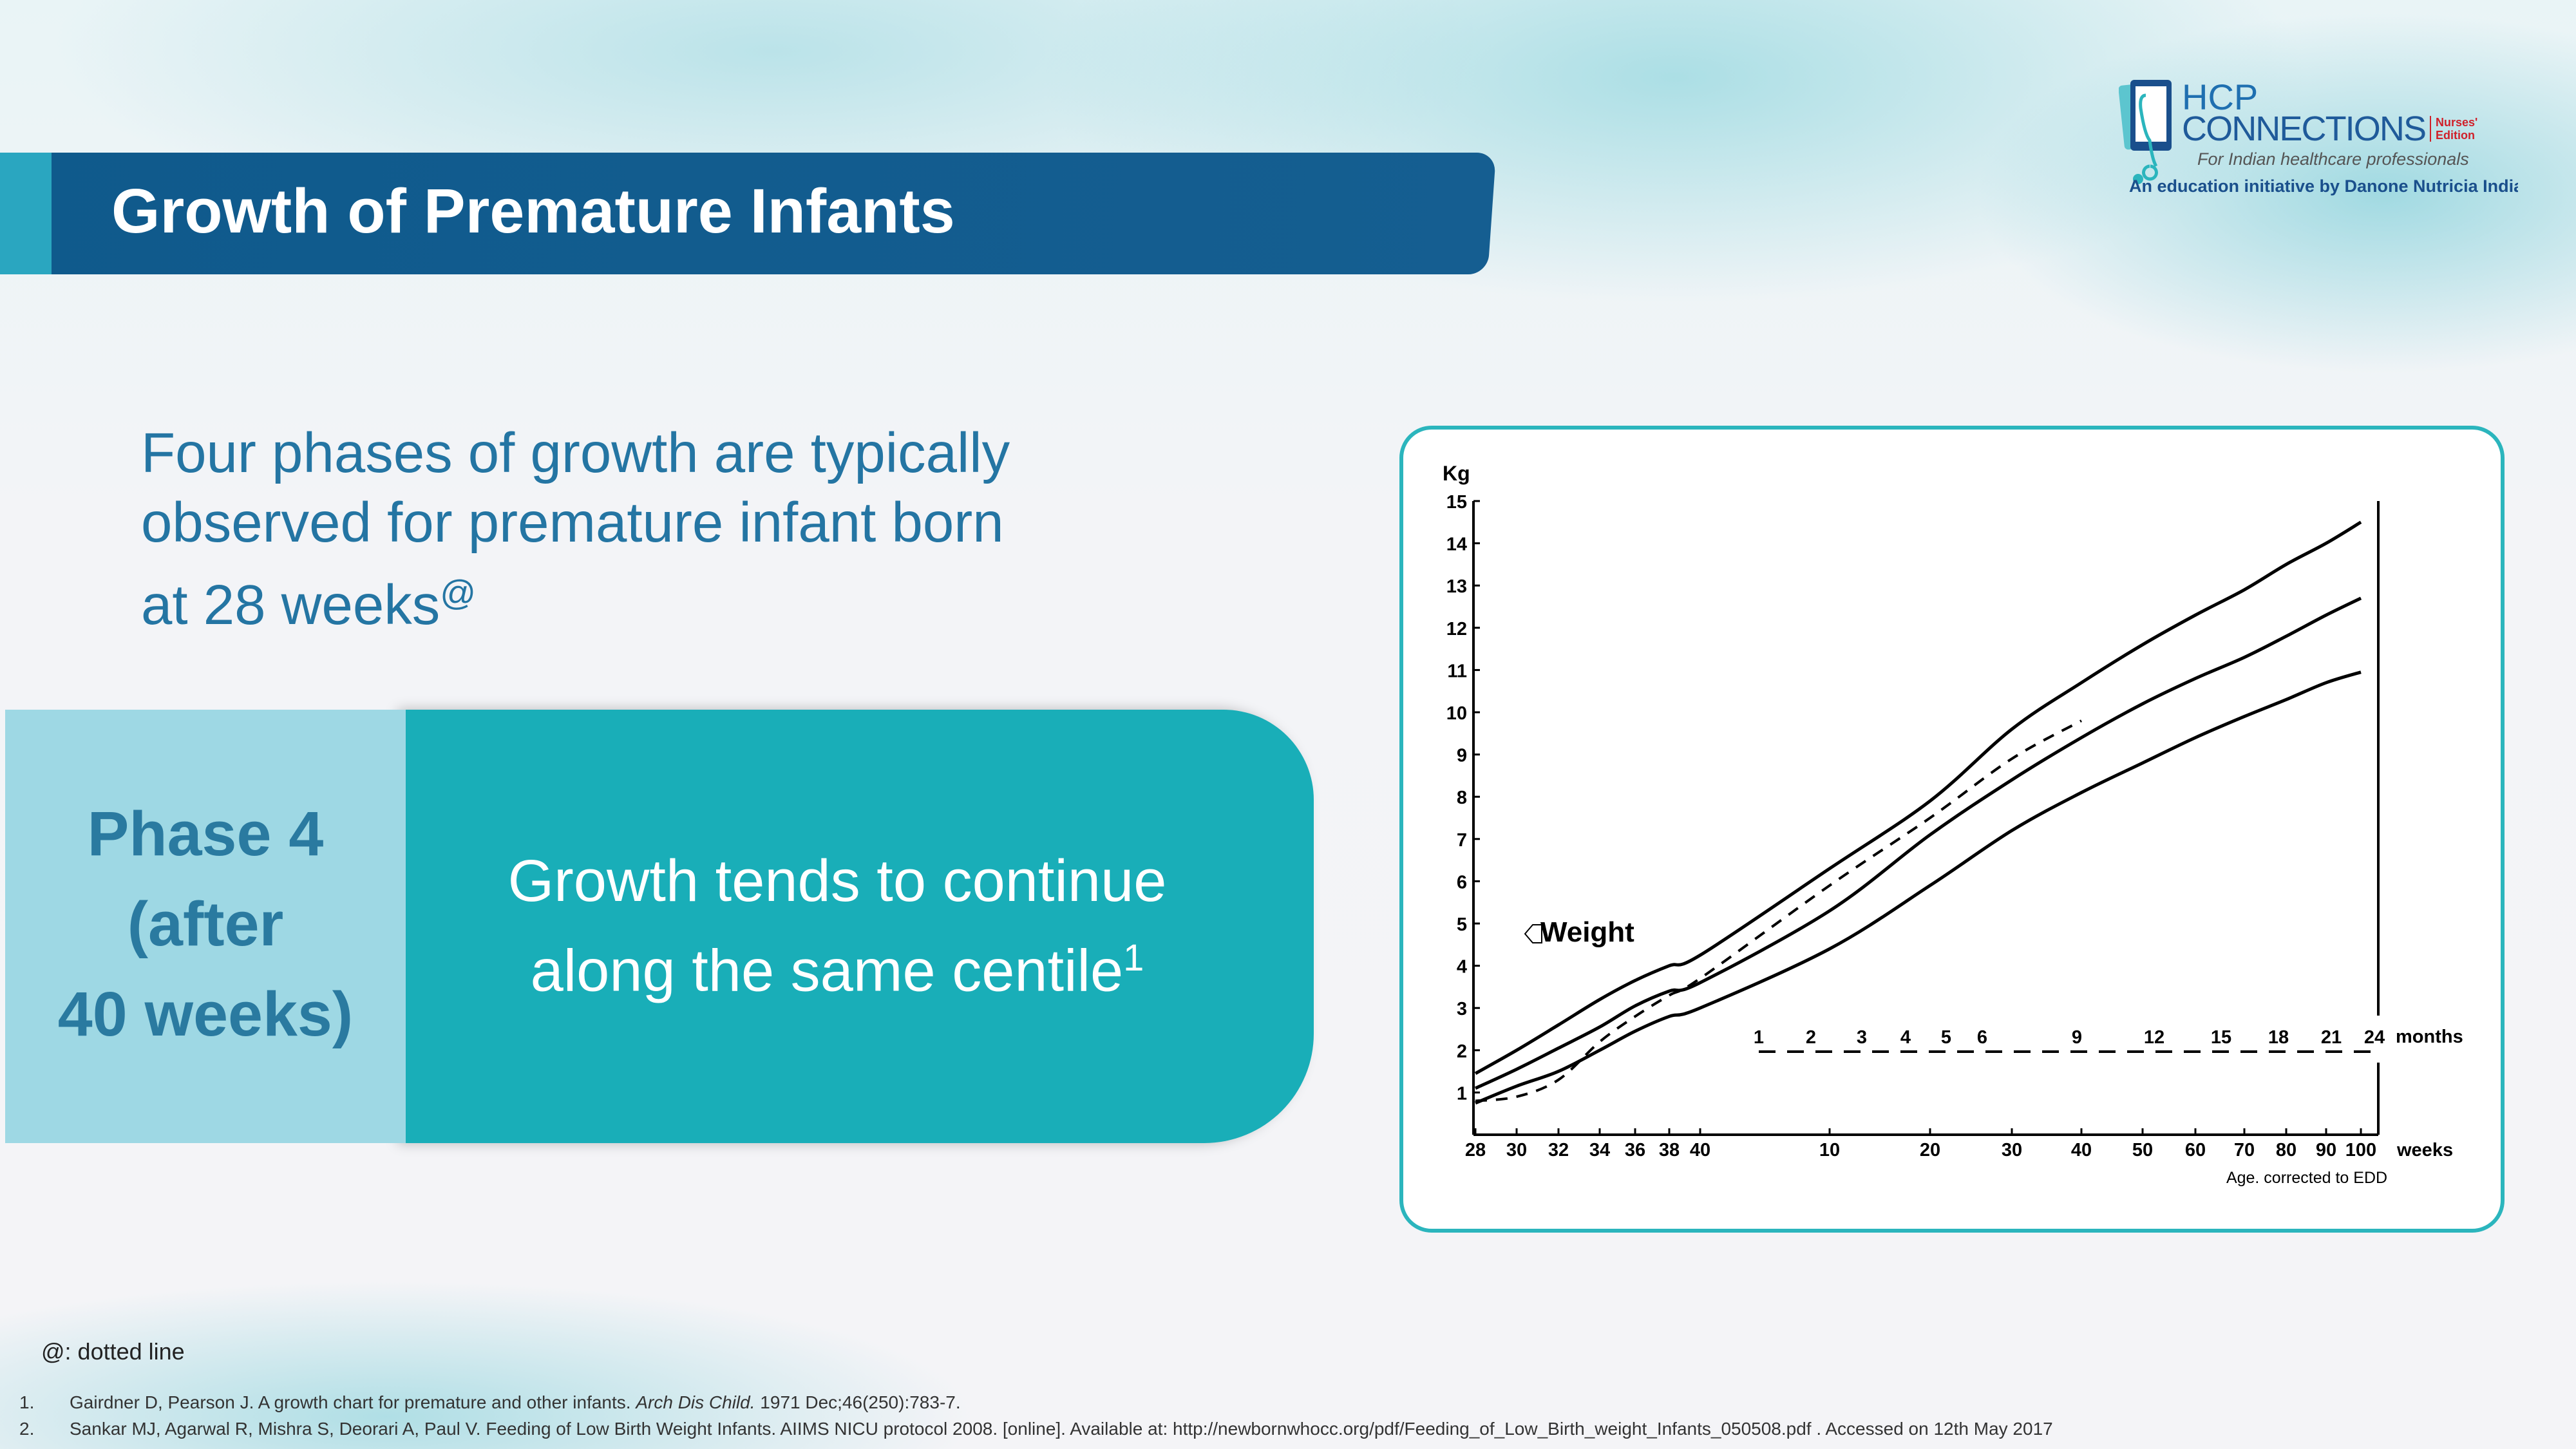 The height and width of the screenshot is (1449, 2576). I want to click on logo-connections-text: CONNECTIONS, so click(2304, 128).